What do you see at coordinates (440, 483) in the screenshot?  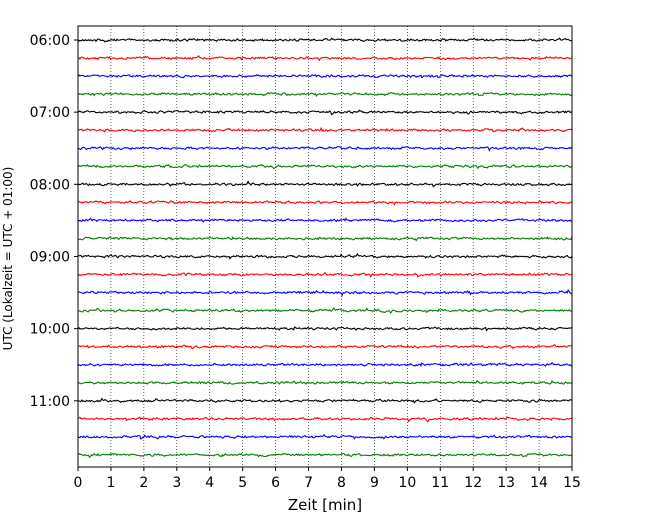 I see `x-tick-label: 11` at bounding box center [440, 483].